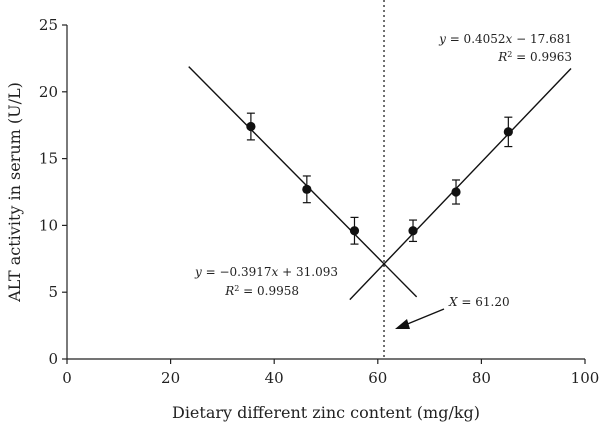  I want to click on x-axis-label: Dietary different zinc content (mg/kg), so click(326, 412).